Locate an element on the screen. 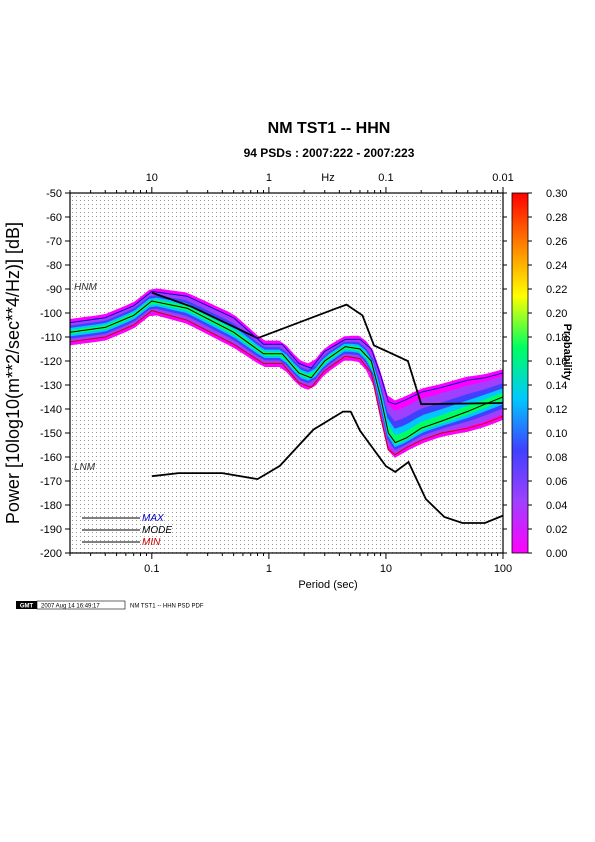 This screenshot has height=842, width=595. colorbar-tick-label: 0.30 is located at coordinates (556, 194).